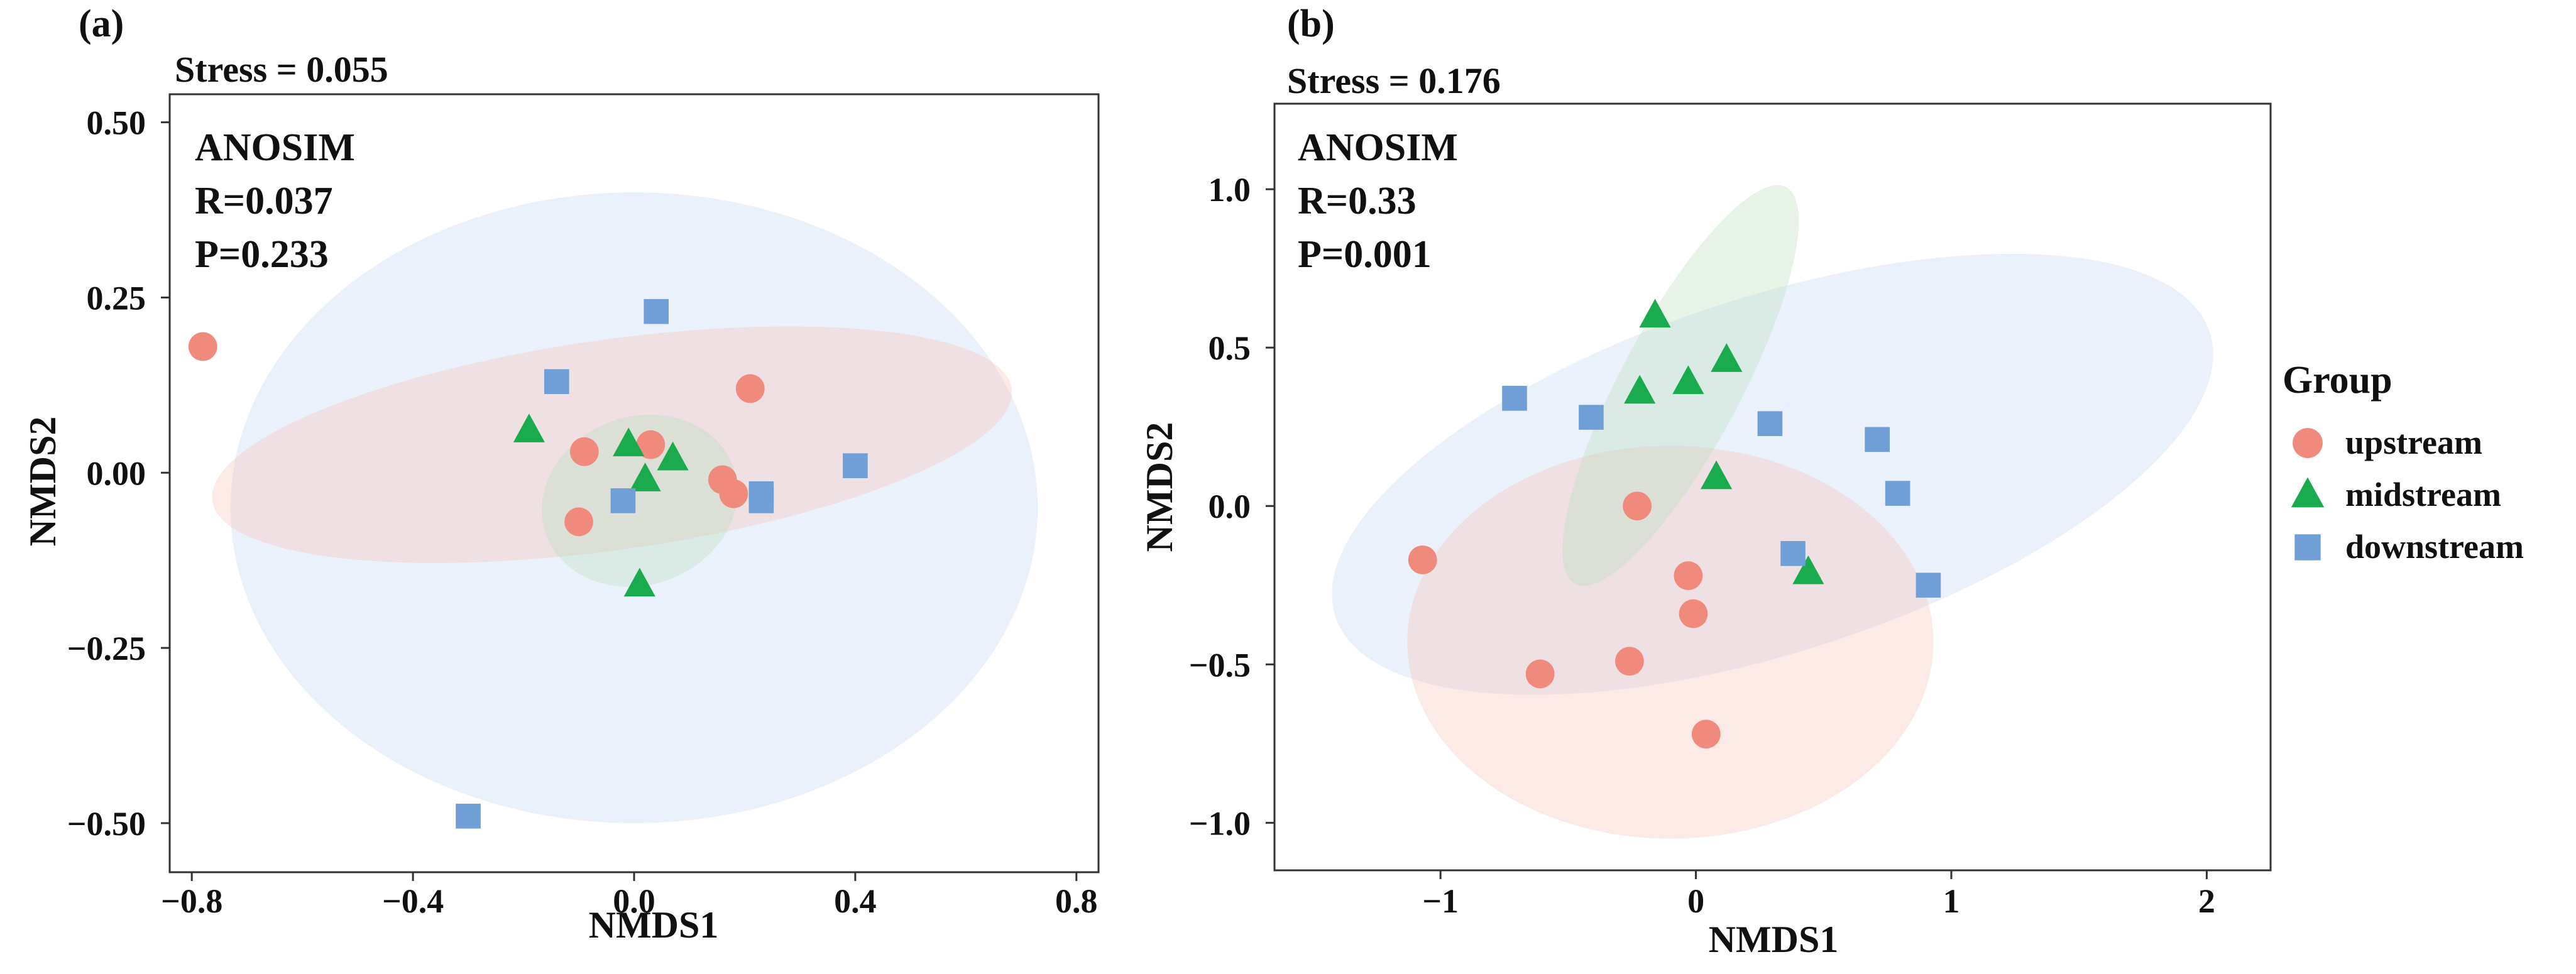  Describe the element at coordinates (2206, 901) in the screenshot. I see `x-tick-label-4: 2` at that location.